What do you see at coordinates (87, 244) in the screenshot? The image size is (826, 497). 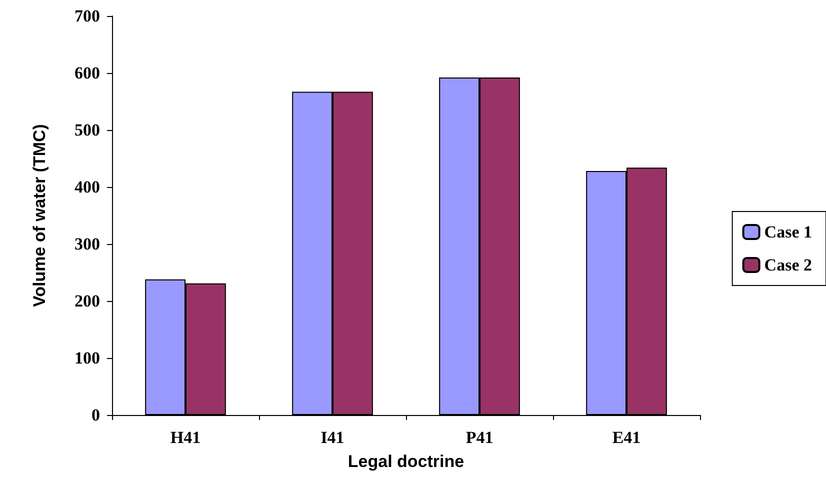 I see `y-tick-label: 300` at bounding box center [87, 244].